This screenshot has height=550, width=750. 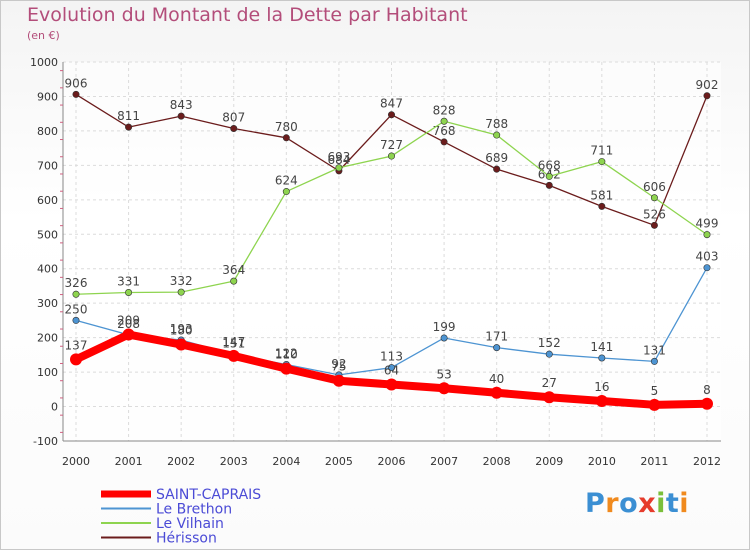 What do you see at coordinates (392, 461) in the screenshot?
I see `x-tick-label: 2006` at bounding box center [392, 461].